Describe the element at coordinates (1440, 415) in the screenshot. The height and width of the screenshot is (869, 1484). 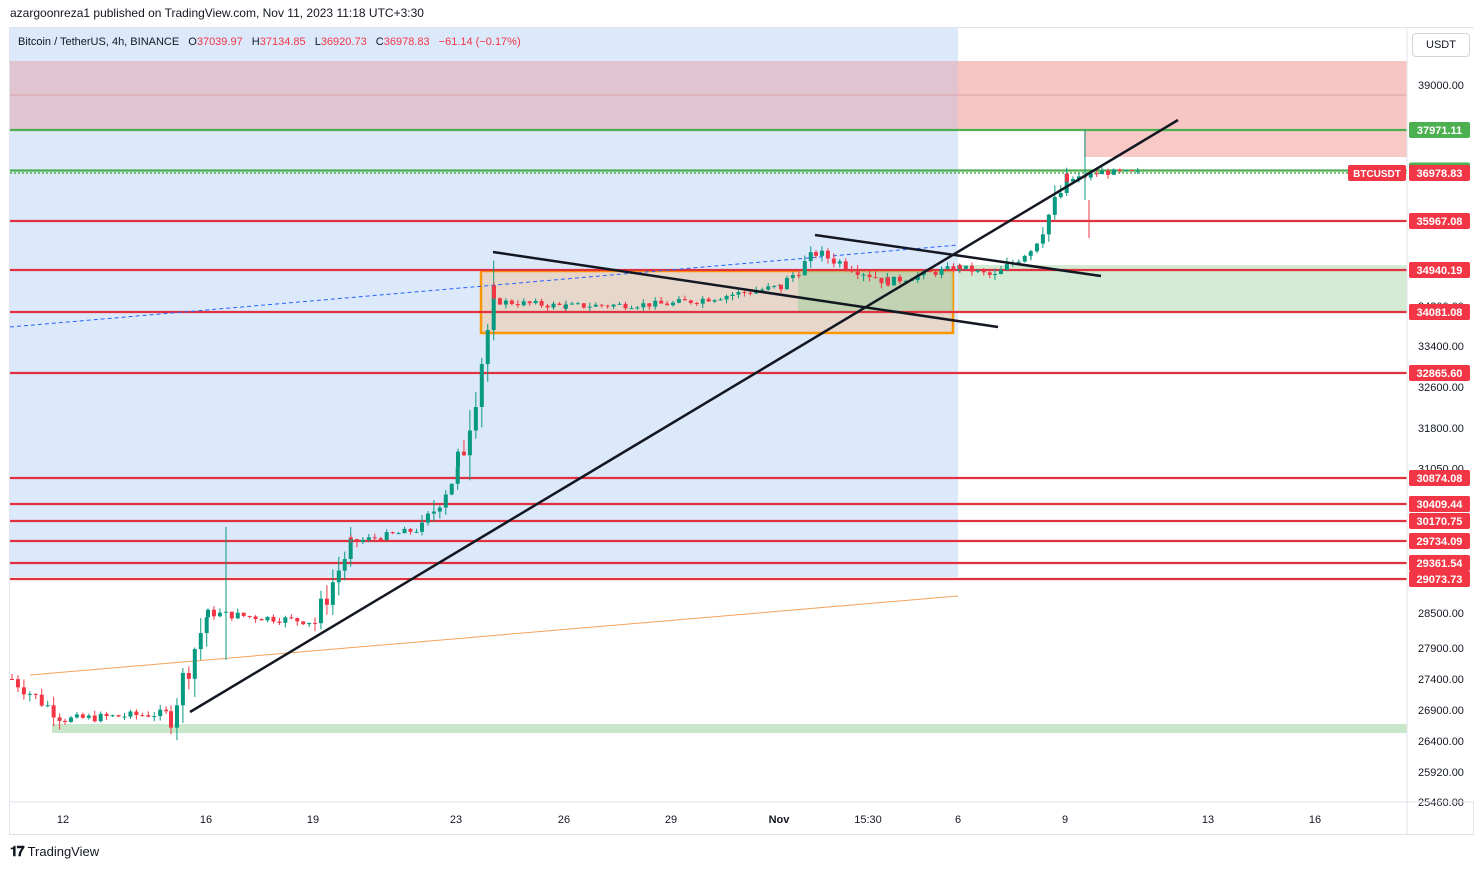
I see `price-axis-background` at that location.